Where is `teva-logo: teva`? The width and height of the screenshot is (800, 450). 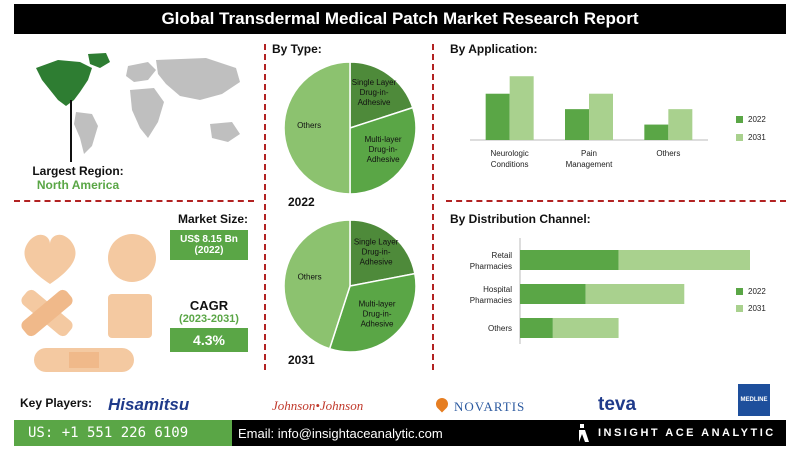 teva-logo: teva is located at coordinates (617, 404).